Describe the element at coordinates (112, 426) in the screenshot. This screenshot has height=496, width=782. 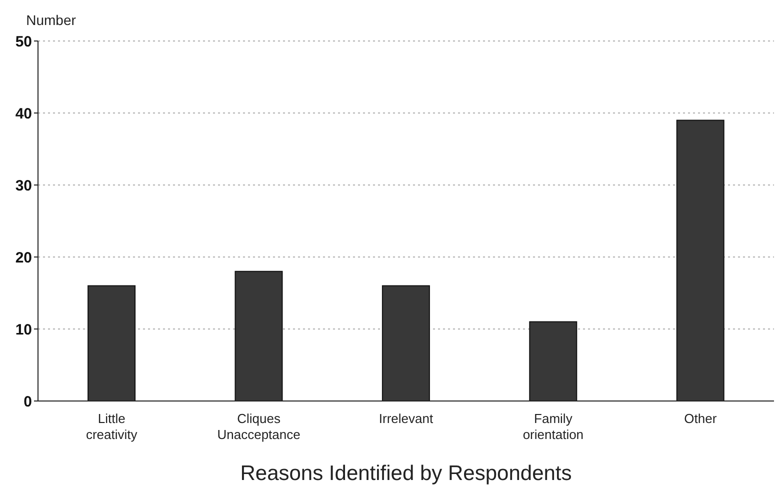
I see `x-tick-label: Little creativity` at that location.